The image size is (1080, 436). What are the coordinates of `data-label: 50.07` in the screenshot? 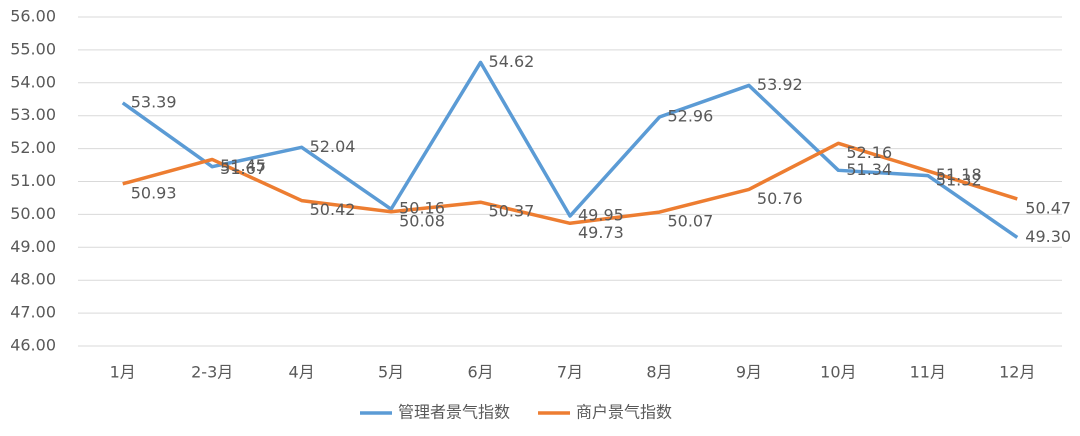 It's located at (690, 221).